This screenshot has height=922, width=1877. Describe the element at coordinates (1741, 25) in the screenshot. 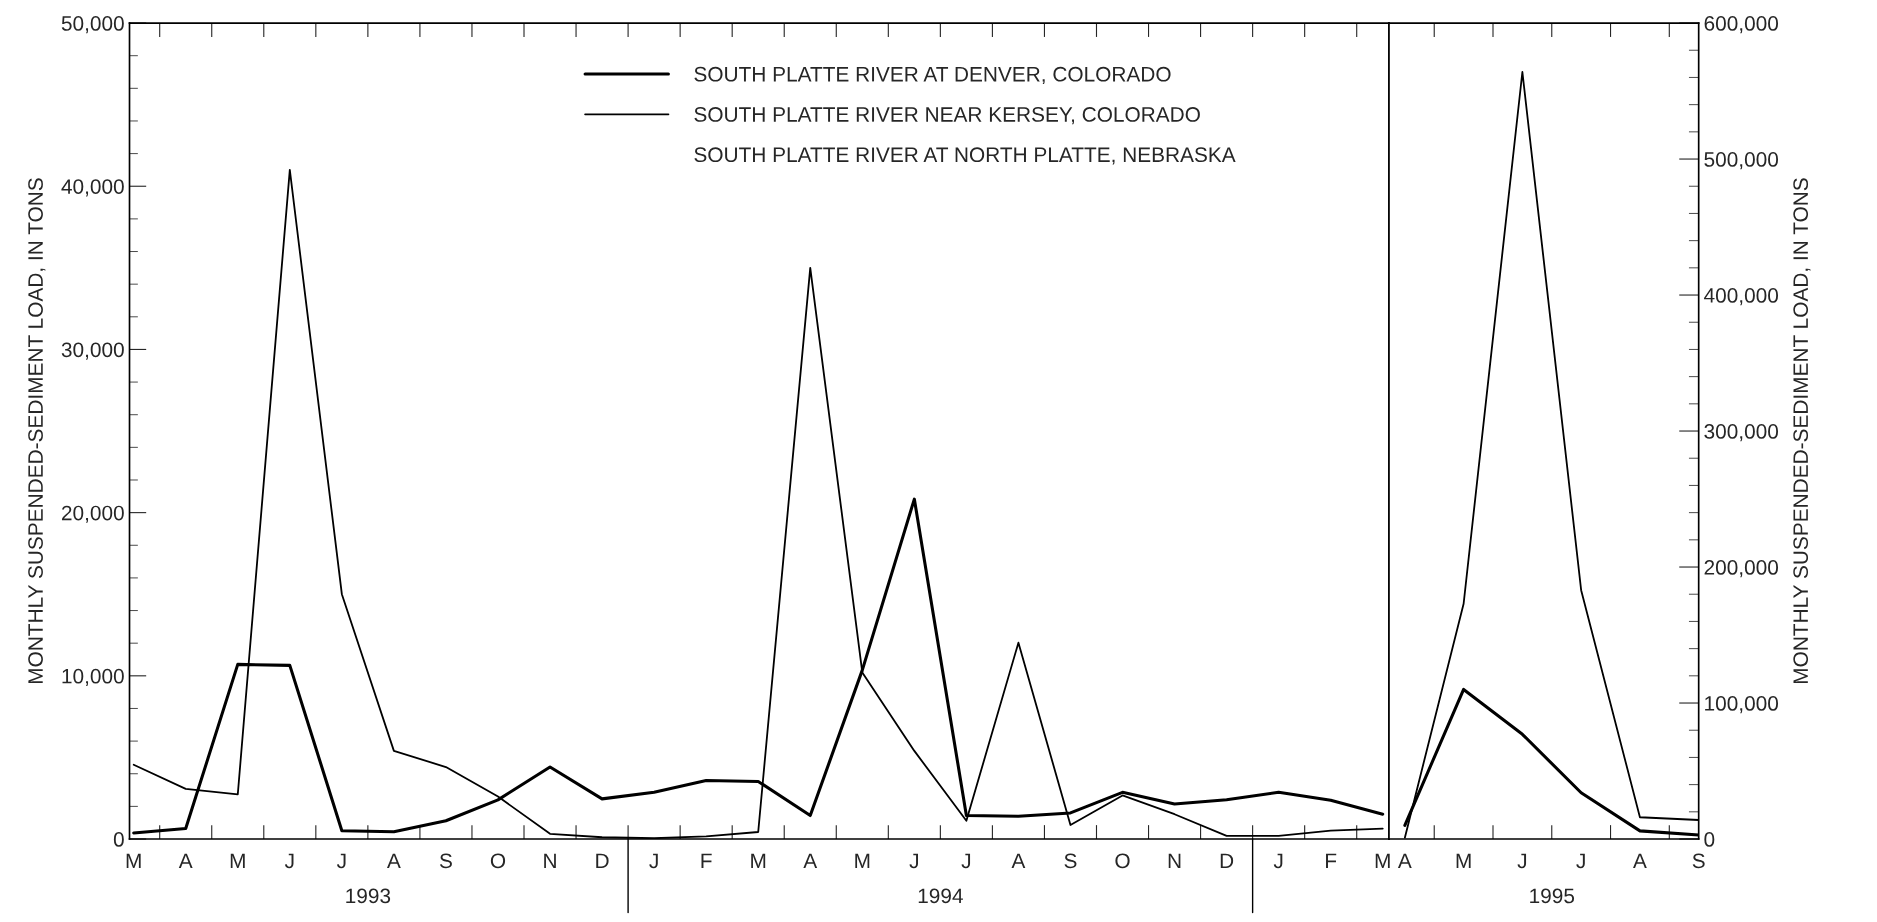

I see `y2-tick-label: 600,000` at that location.